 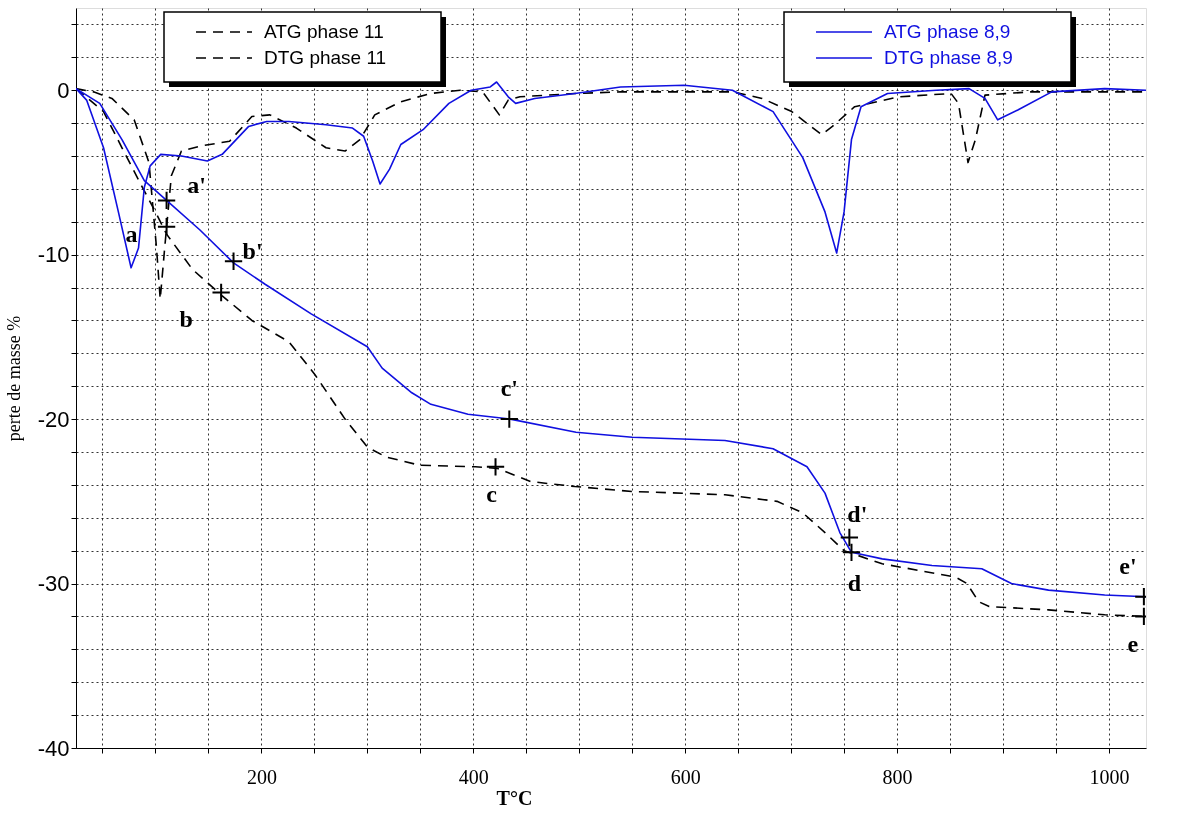 I want to click on legend-label: ATG phase 8,9, so click(x=947, y=31).